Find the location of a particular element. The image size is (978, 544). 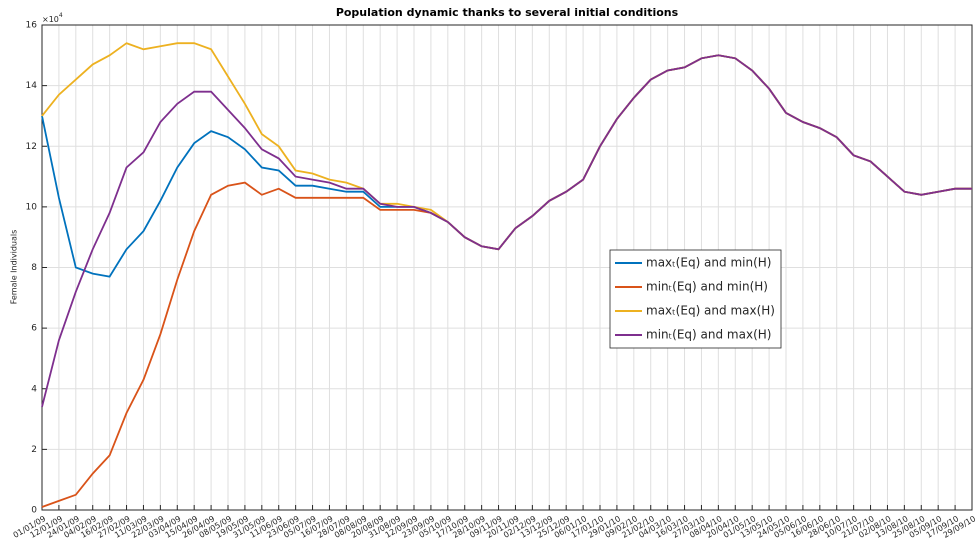

y-tick-label: 2 is located at coordinates (34, 450).